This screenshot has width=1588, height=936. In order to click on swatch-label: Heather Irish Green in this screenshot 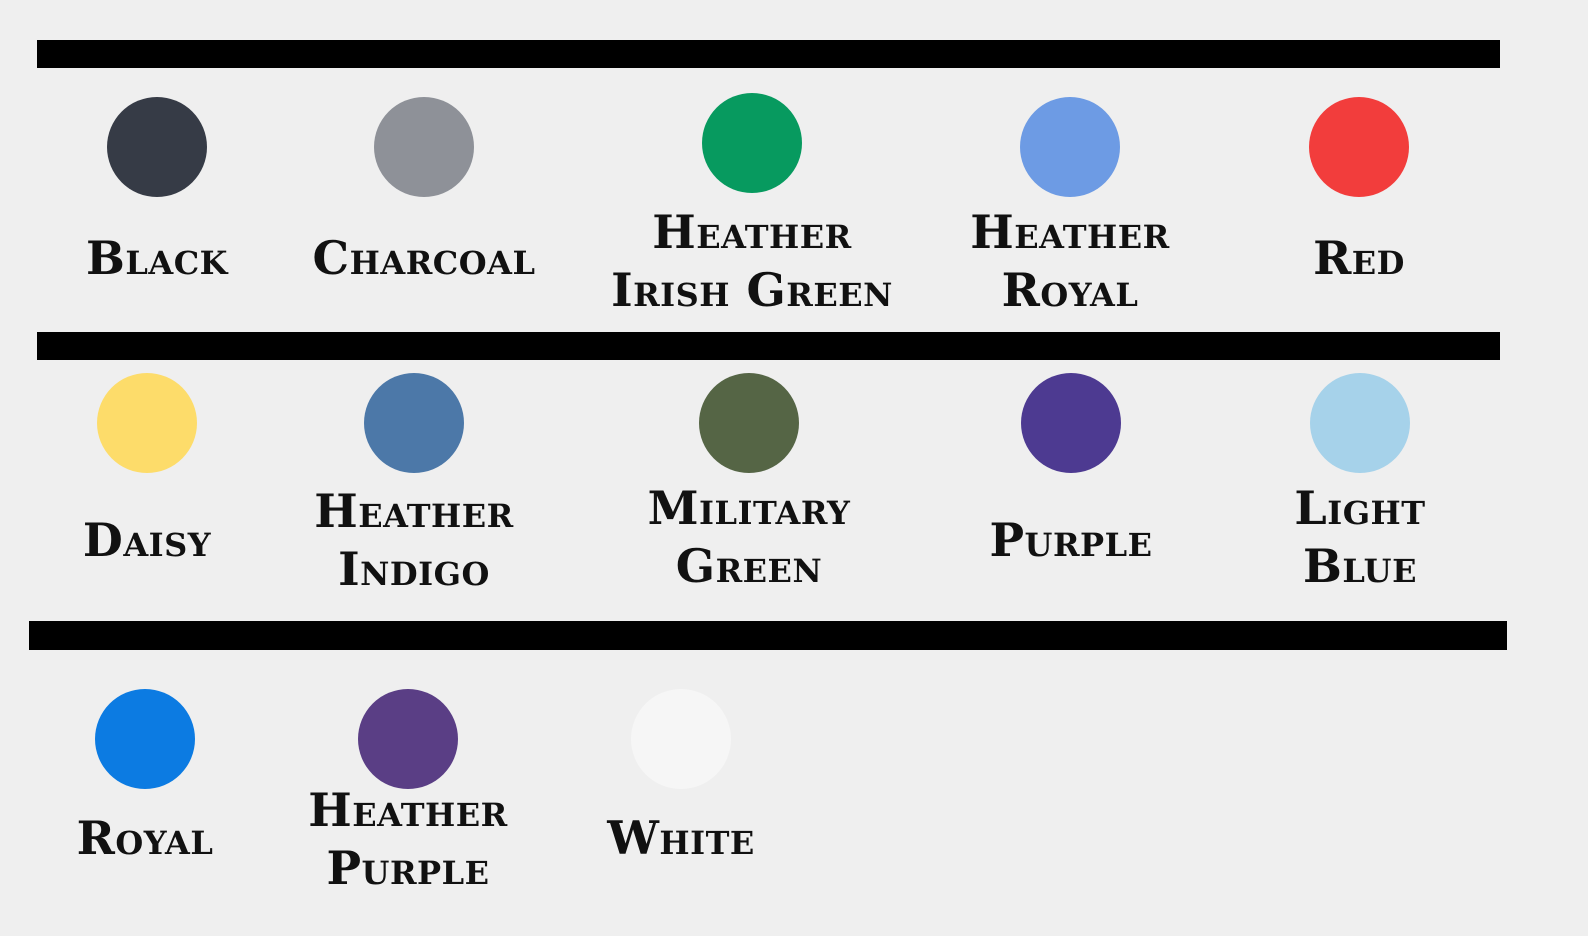, I will do `click(752, 261)`.